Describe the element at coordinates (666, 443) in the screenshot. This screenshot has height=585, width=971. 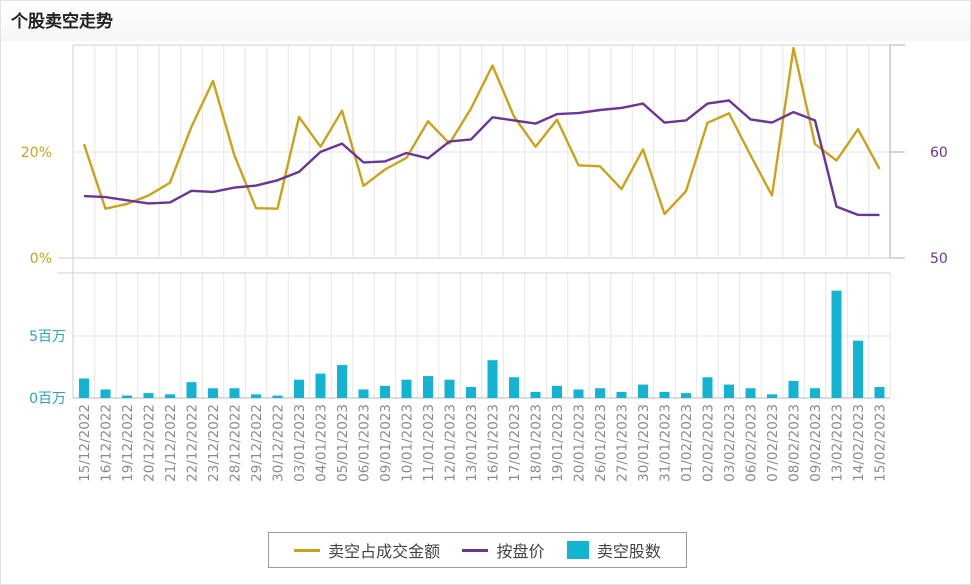
I see `x-axis-tick-label: 31/01/2023` at that location.